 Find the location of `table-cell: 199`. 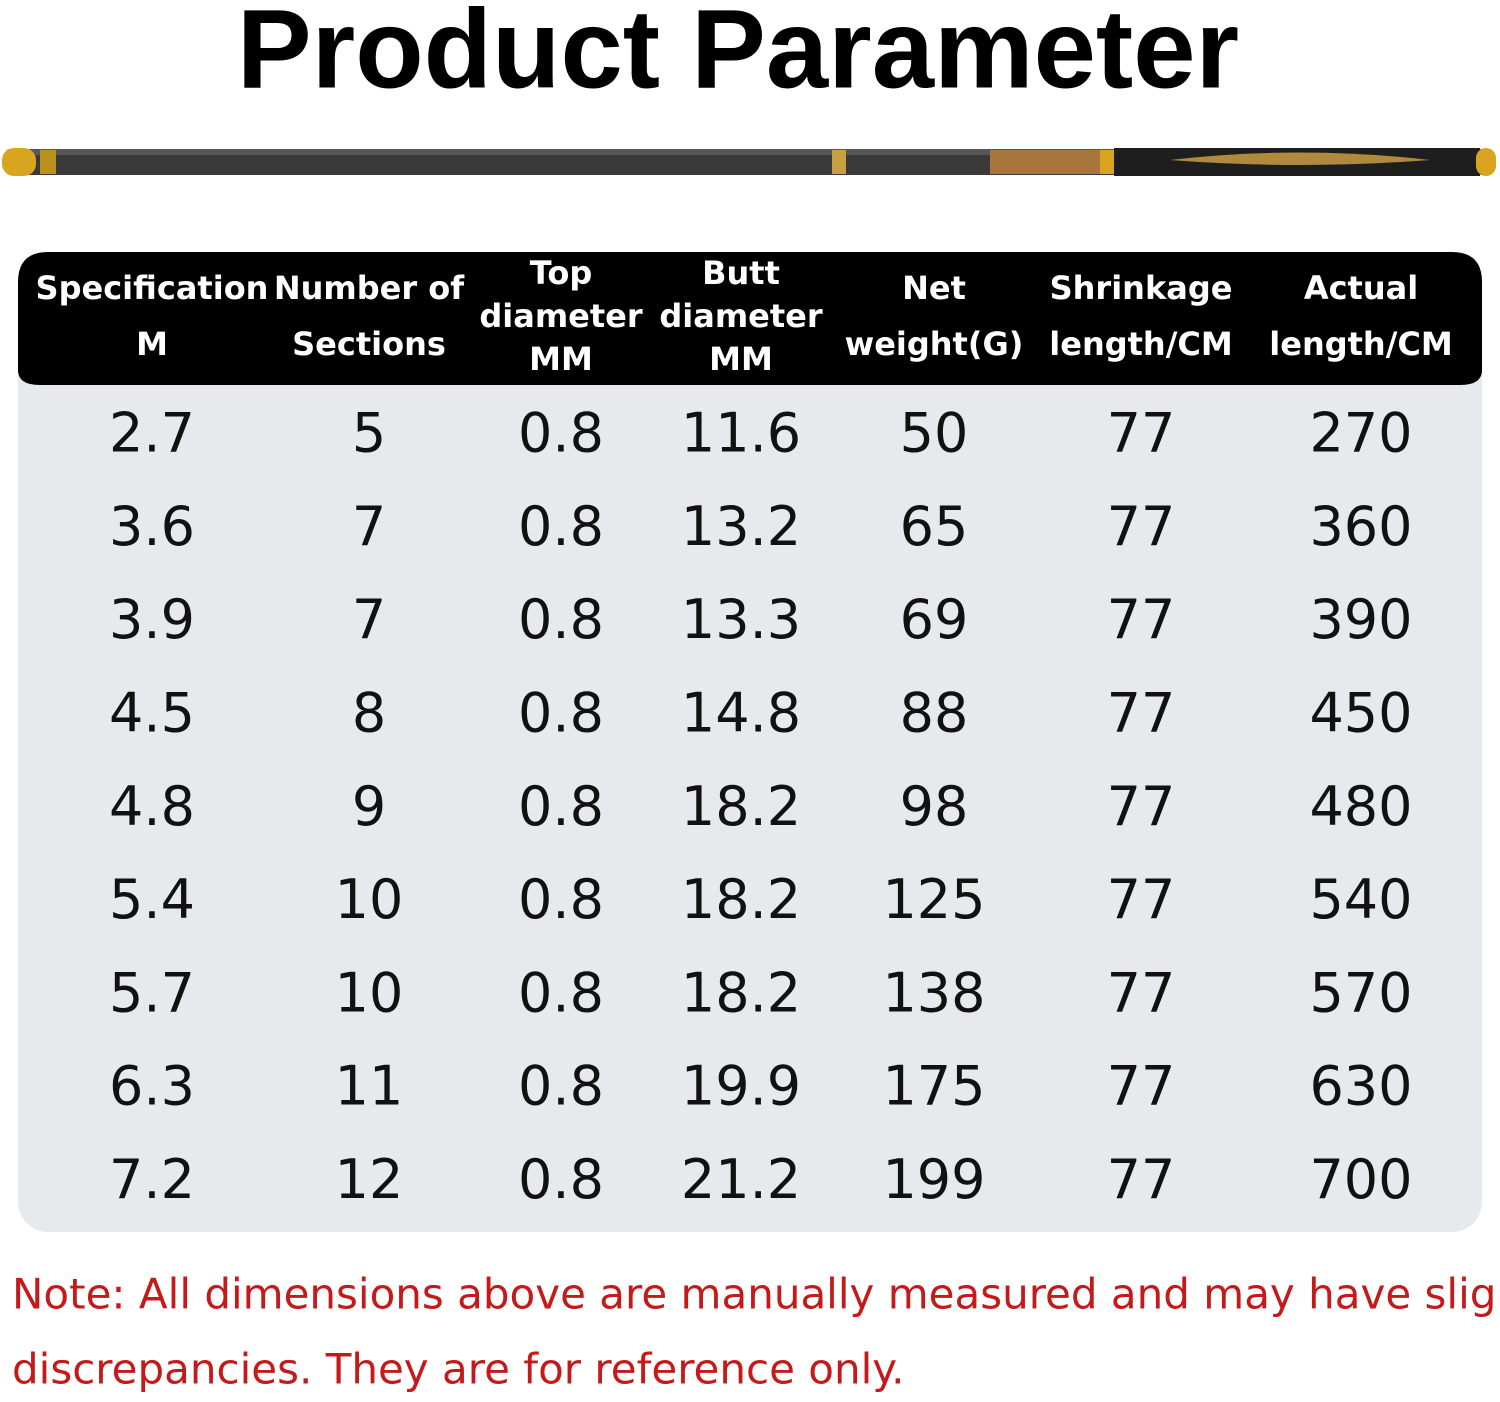

table-cell: 199 is located at coordinates (933, 1179).